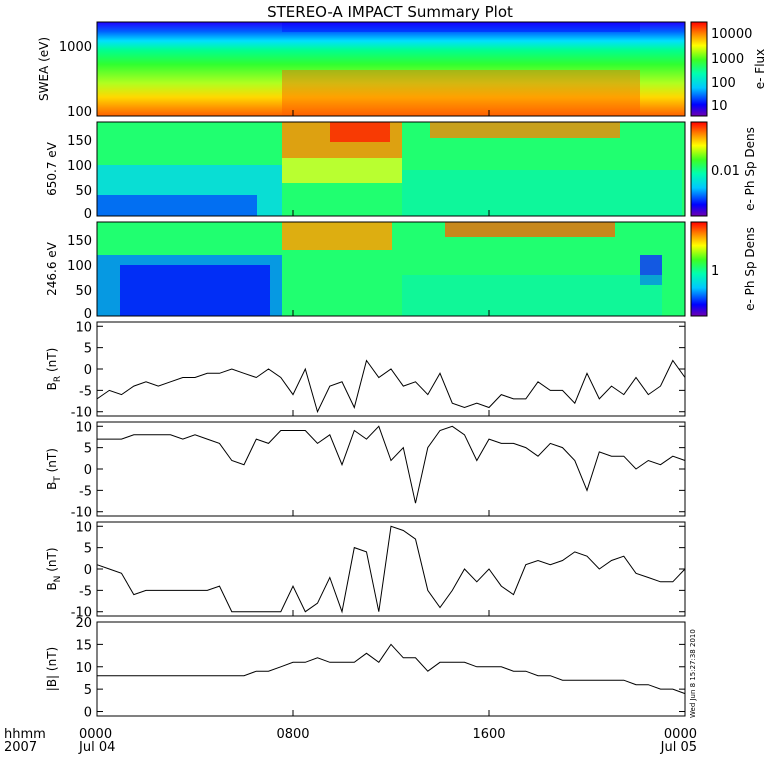  I want to click on pad-650-mid-region, so click(542, 193).